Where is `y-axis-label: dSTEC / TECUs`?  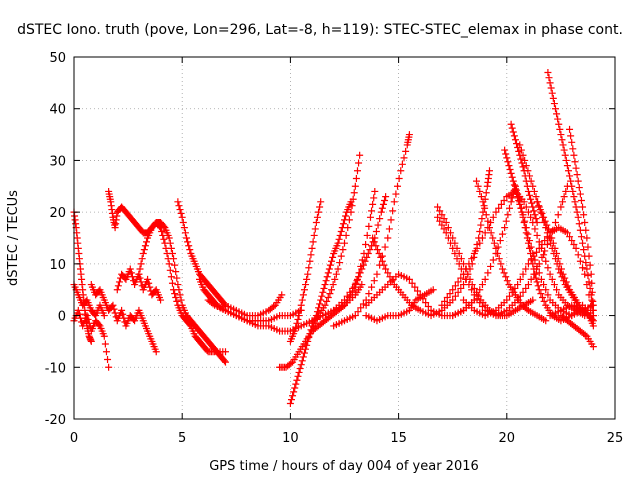
y-axis-label: dSTEC / TECUs is located at coordinates (13, 238).